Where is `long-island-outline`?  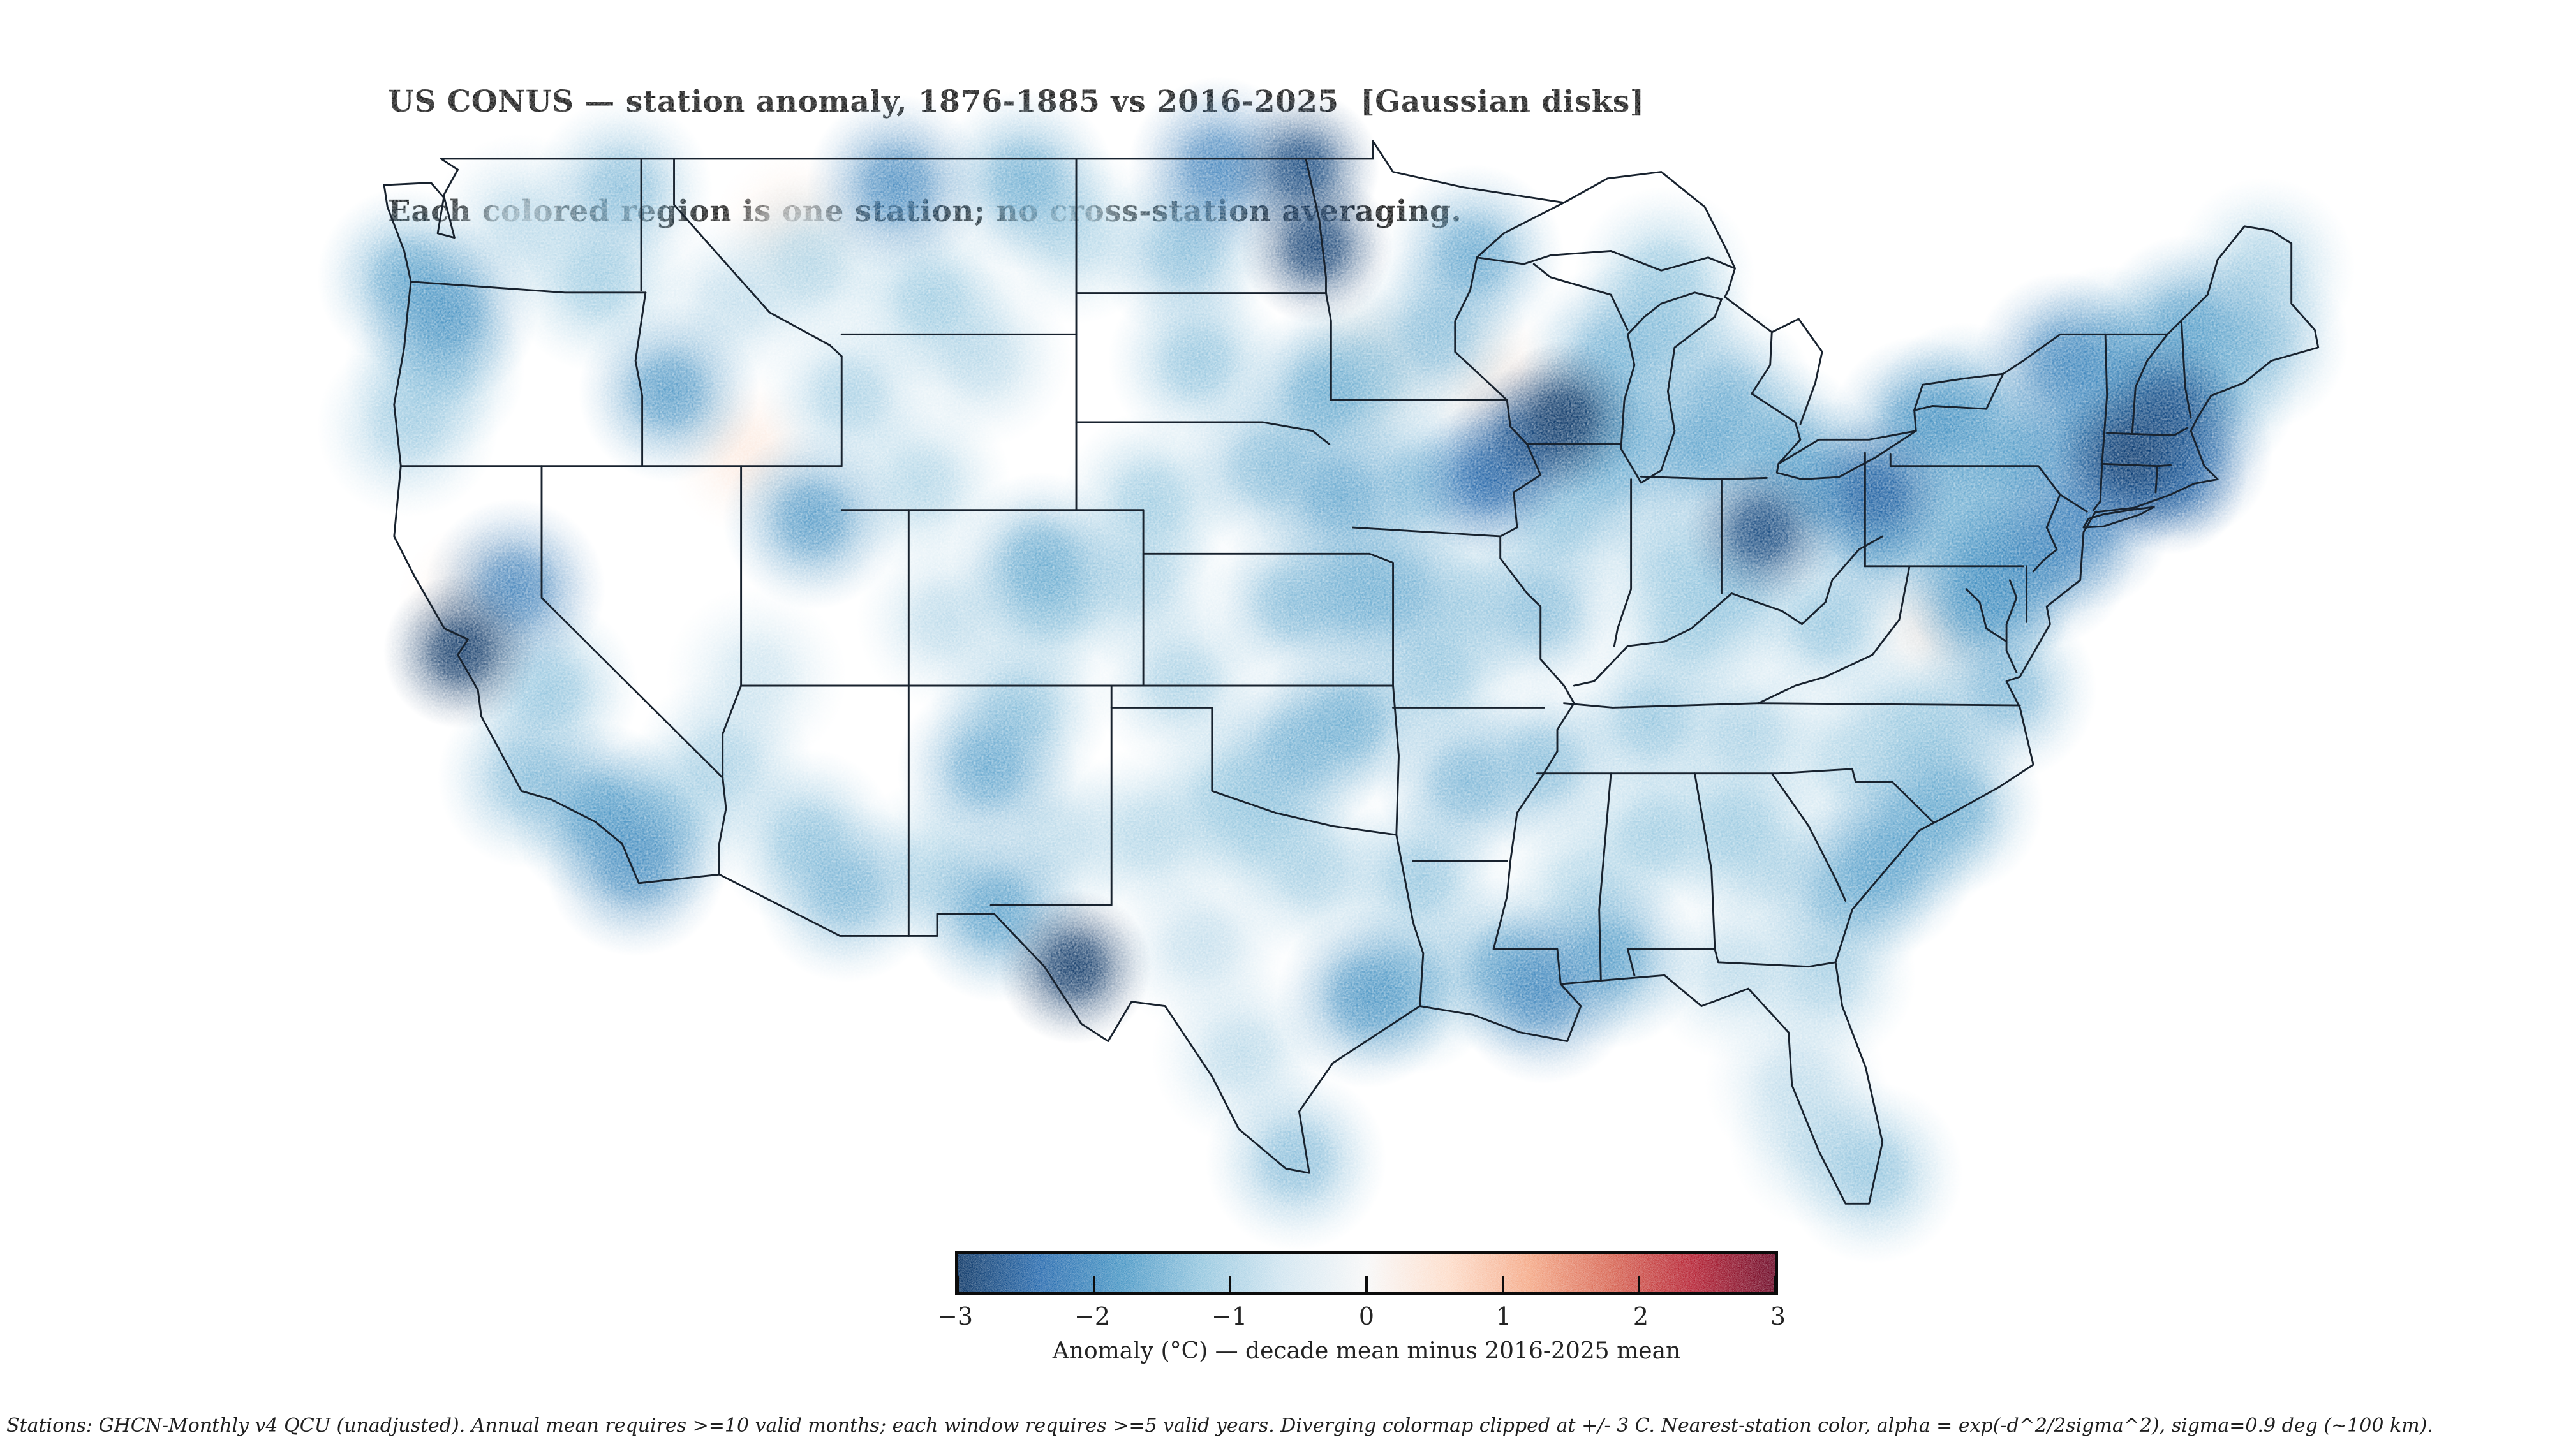 long-island-outline is located at coordinates (2119, 517).